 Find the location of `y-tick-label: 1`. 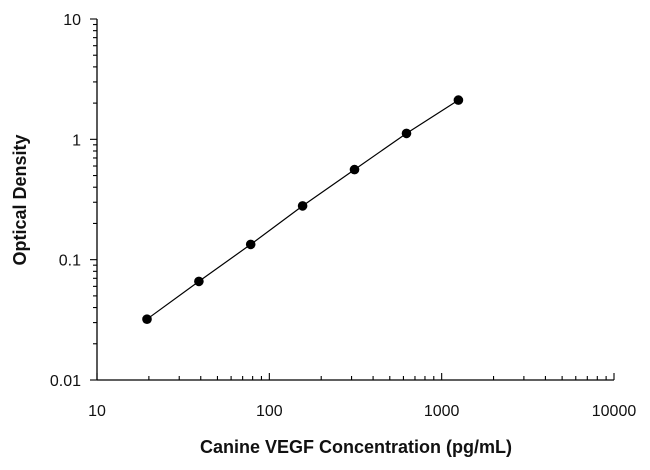

y-tick-label: 1 is located at coordinates (76, 140).